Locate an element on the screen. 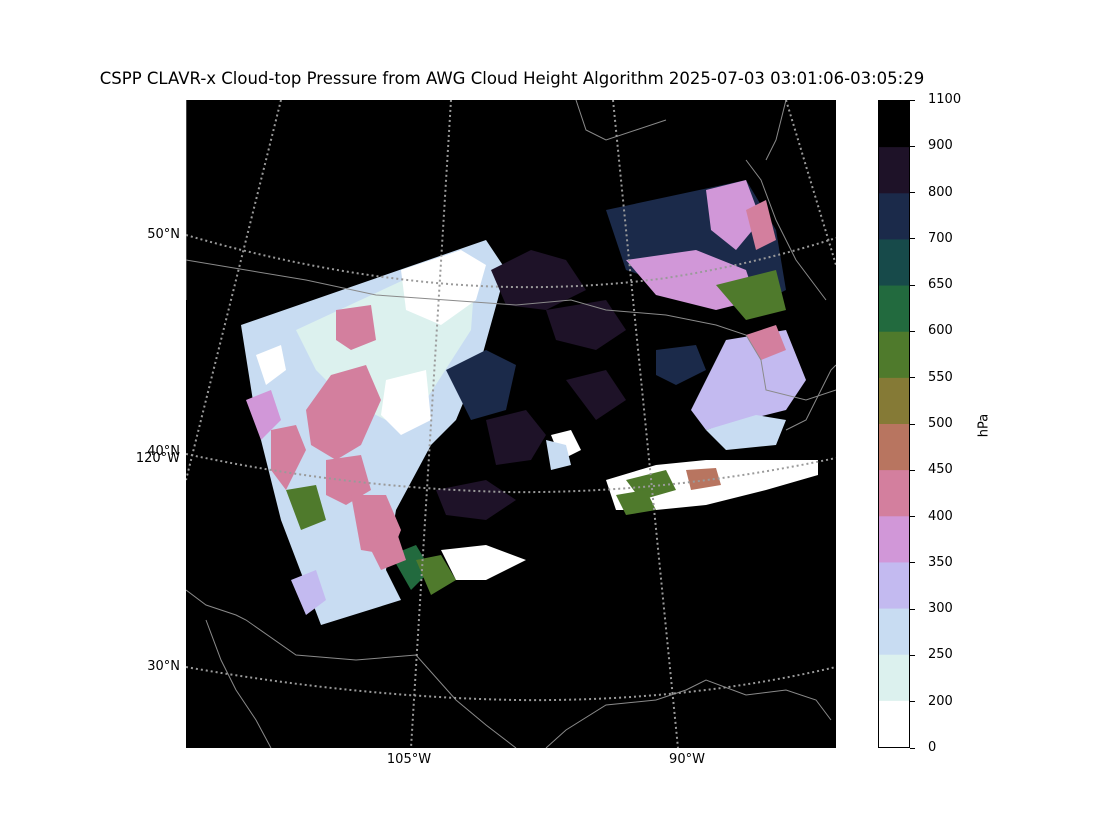 The image size is (1120, 840). colorbar-tick-label: 200 is located at coordinates (940, 701).